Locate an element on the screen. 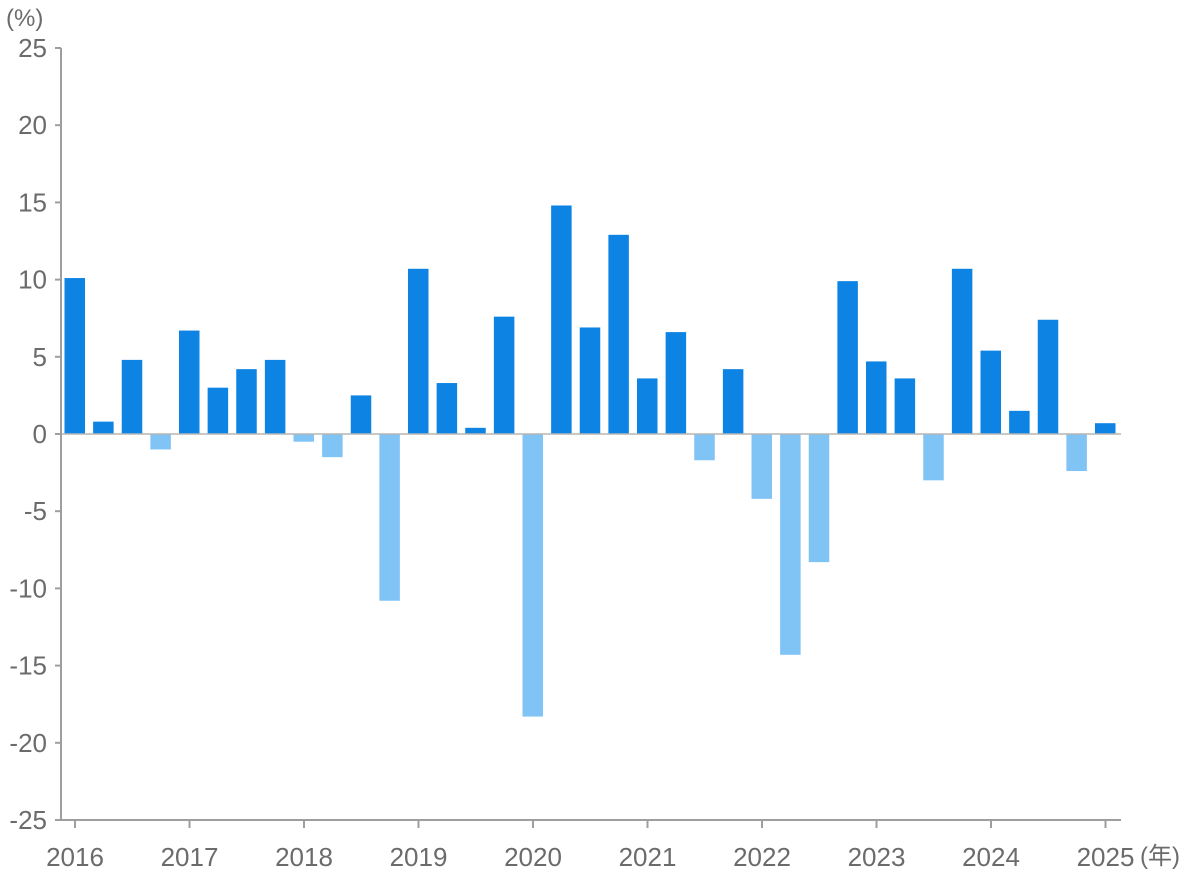 This screenshot has width=1184, height=872. bar-2023Q4 is located at coordinates (962, 351).